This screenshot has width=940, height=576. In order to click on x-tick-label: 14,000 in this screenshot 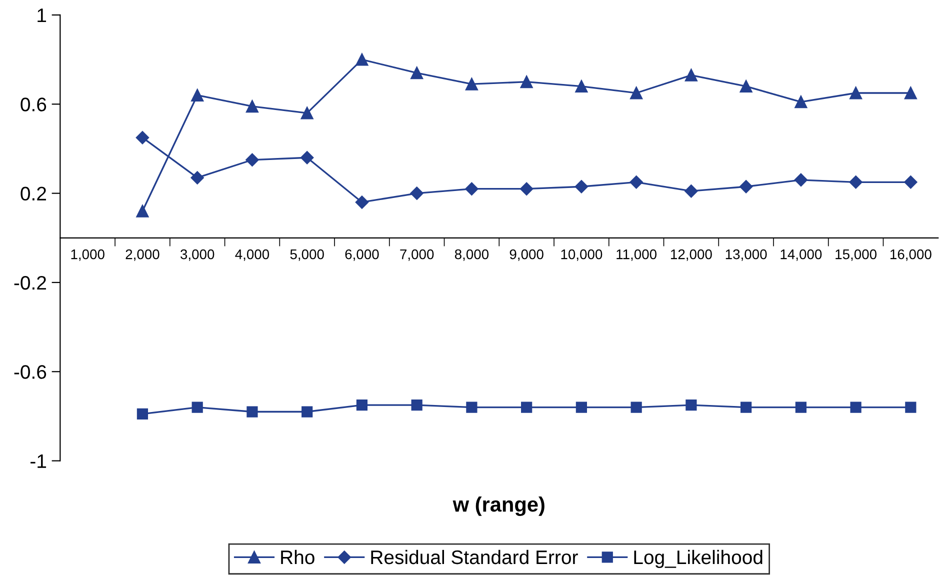, I will do `click(801, 255)`.